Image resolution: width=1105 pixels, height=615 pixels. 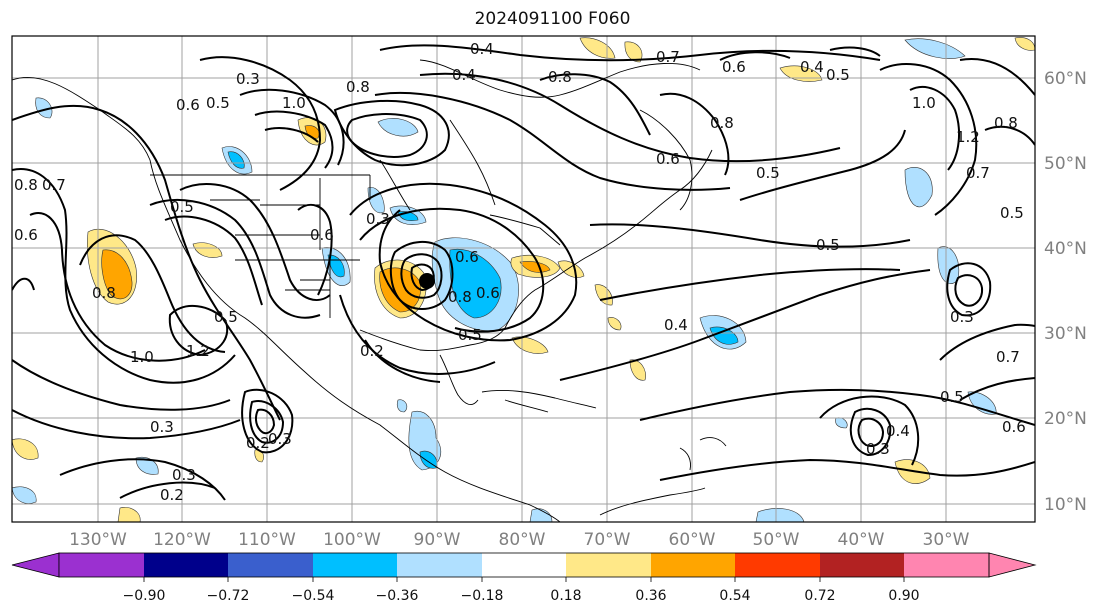 What do you see at coordinates (819, 596) in the screenshot?
I see `colorbar-tick-label: 0.72` at bounding box center [819, 596].